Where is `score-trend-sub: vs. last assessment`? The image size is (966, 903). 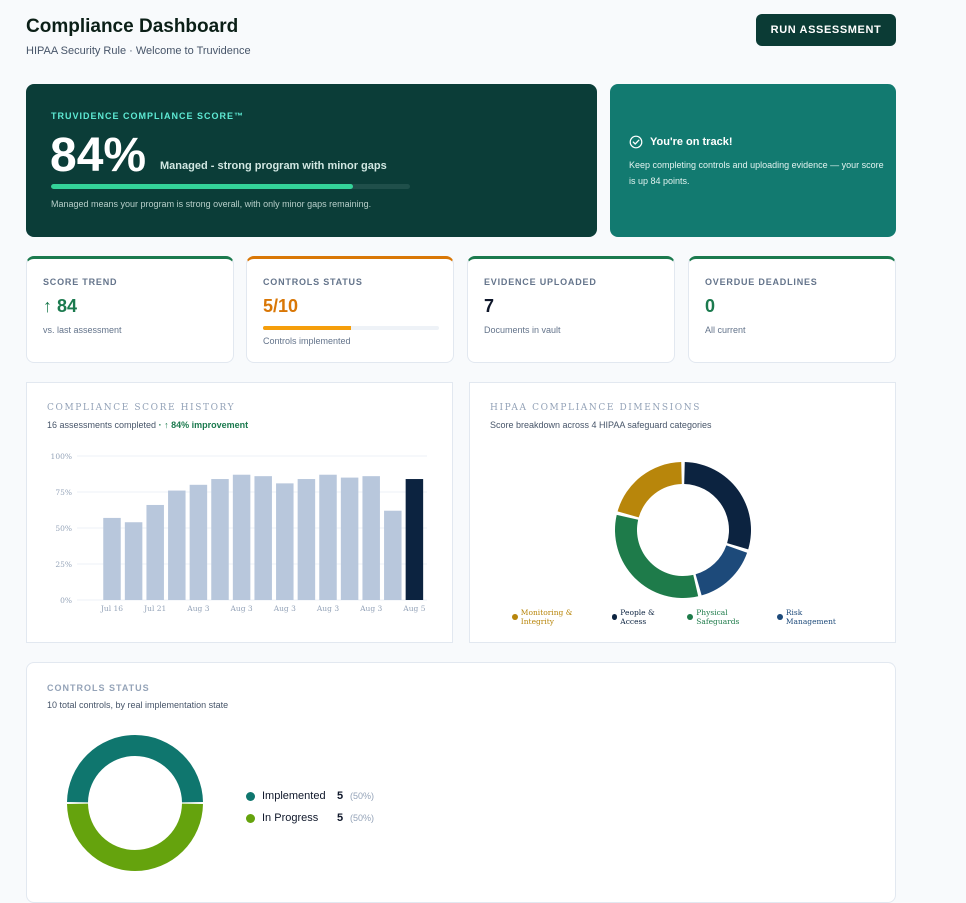
score-trend-sub: vs. last assessment is located at coordinates (82, 330).